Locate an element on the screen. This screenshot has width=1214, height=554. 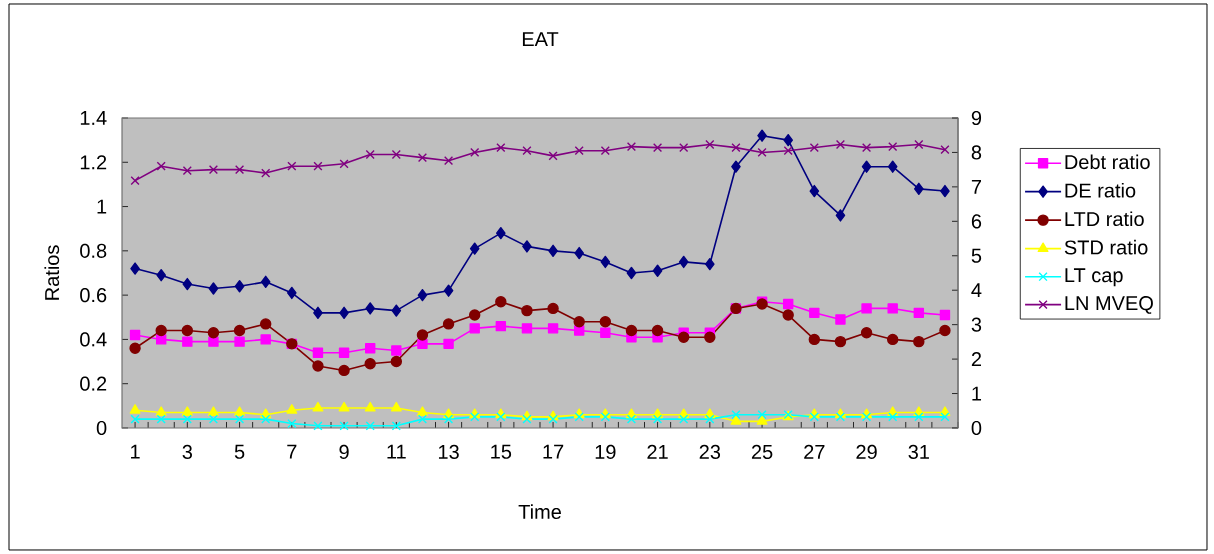
legend-label: STD ratio is located at coordinates (1106, 247).